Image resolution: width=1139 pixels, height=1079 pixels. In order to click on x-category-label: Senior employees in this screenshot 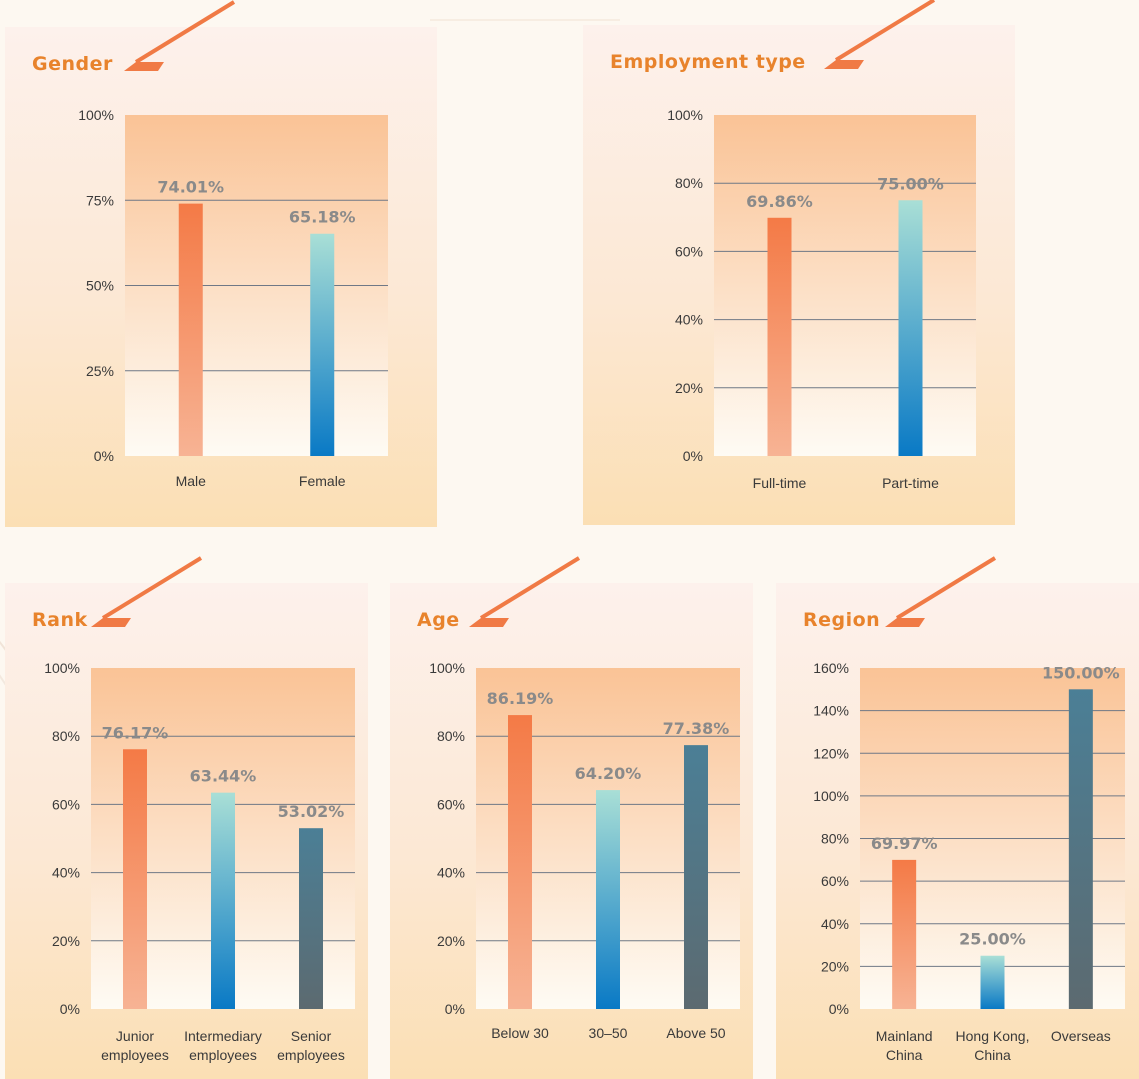, I will do `click(311, 1045)`.